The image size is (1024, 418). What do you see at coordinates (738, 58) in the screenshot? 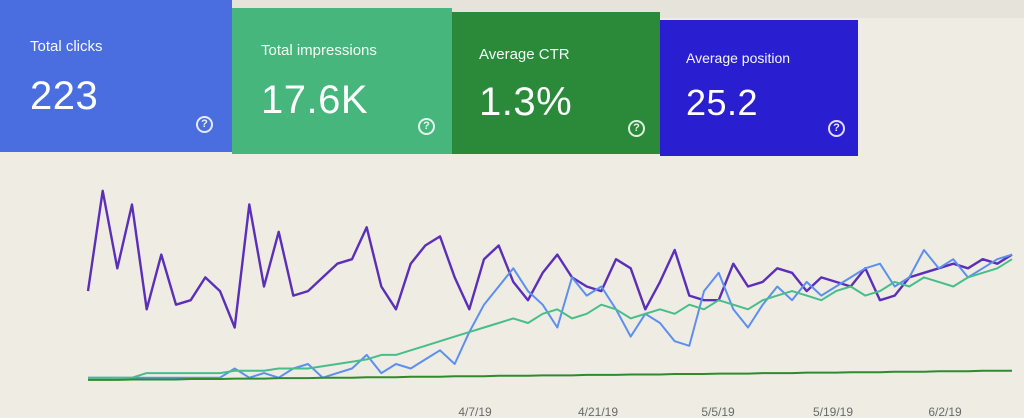
I see `average-position-label: Average position` at bounding box center [738, 58].